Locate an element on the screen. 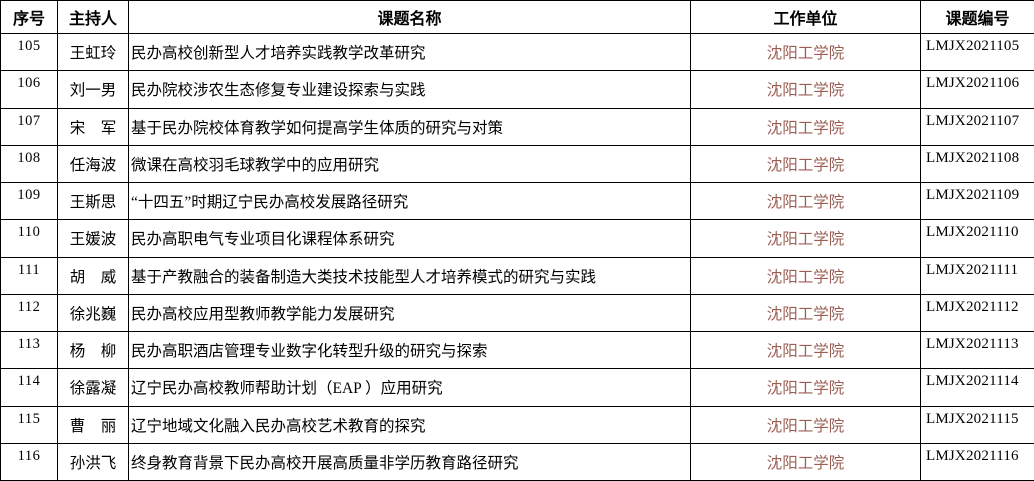 The width and height of the screenshot is (1034, 481). project-code-cell: LMJX2021115 is located at coordinates (977, 424).